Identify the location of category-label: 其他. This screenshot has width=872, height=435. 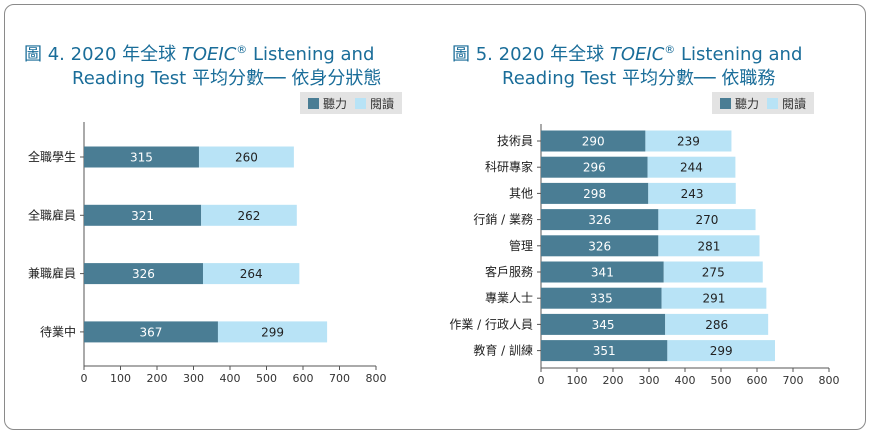
(521, 193).